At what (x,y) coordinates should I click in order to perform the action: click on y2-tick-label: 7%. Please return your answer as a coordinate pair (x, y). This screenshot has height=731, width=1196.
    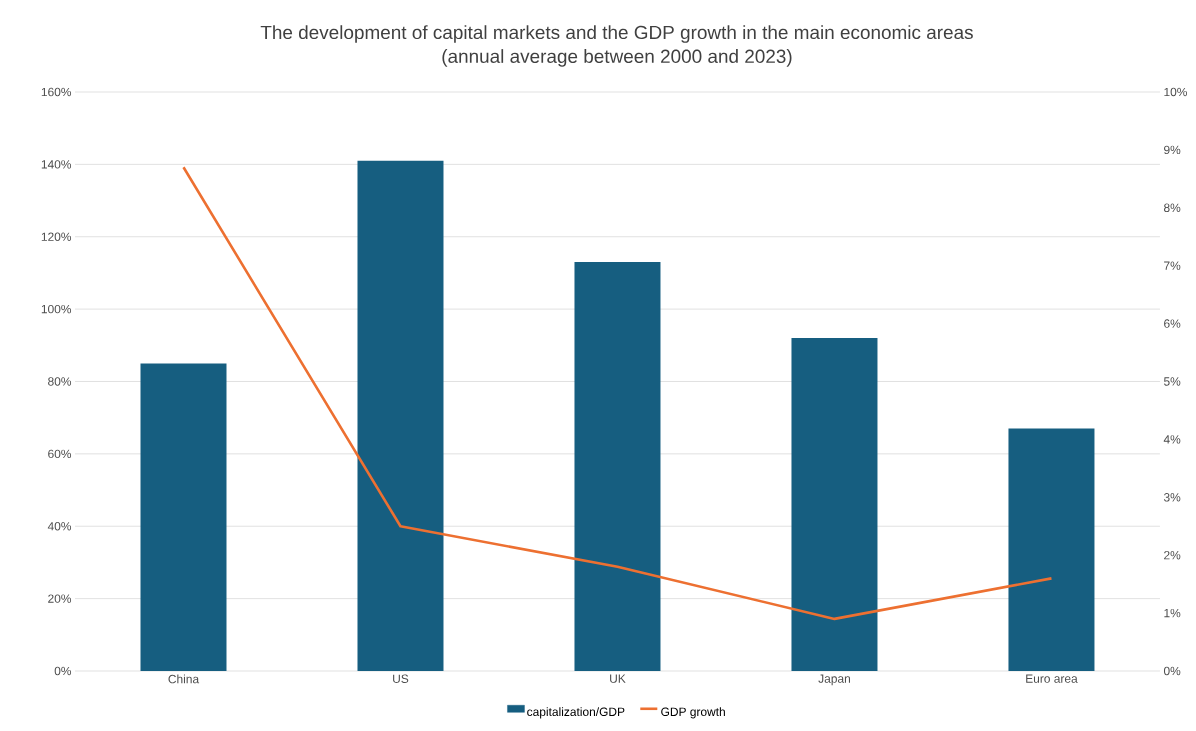
    Looking at the image, I should click on (1172, 265).